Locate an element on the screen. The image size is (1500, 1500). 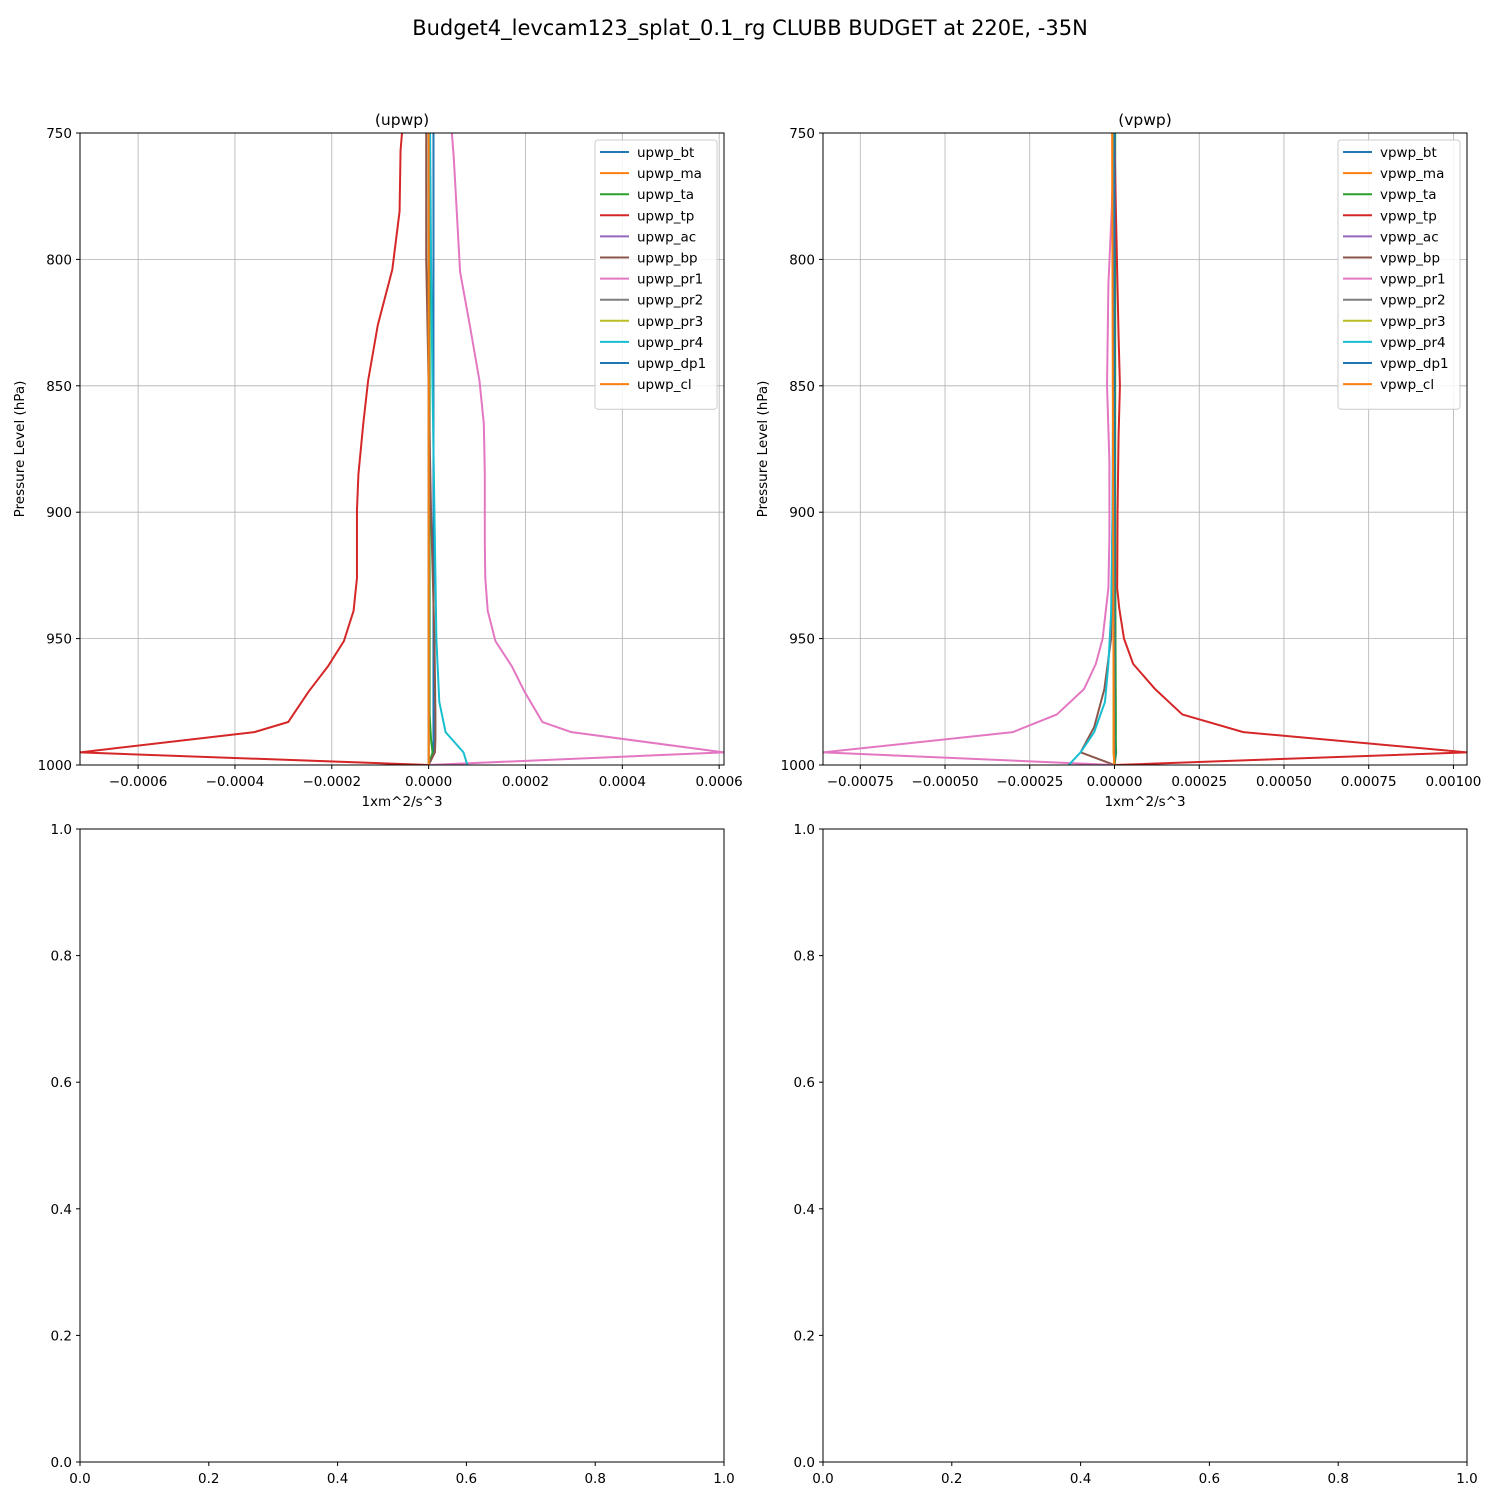
legend-label-upwp_bt: upwp_bt is located at coordinates (665, 153).